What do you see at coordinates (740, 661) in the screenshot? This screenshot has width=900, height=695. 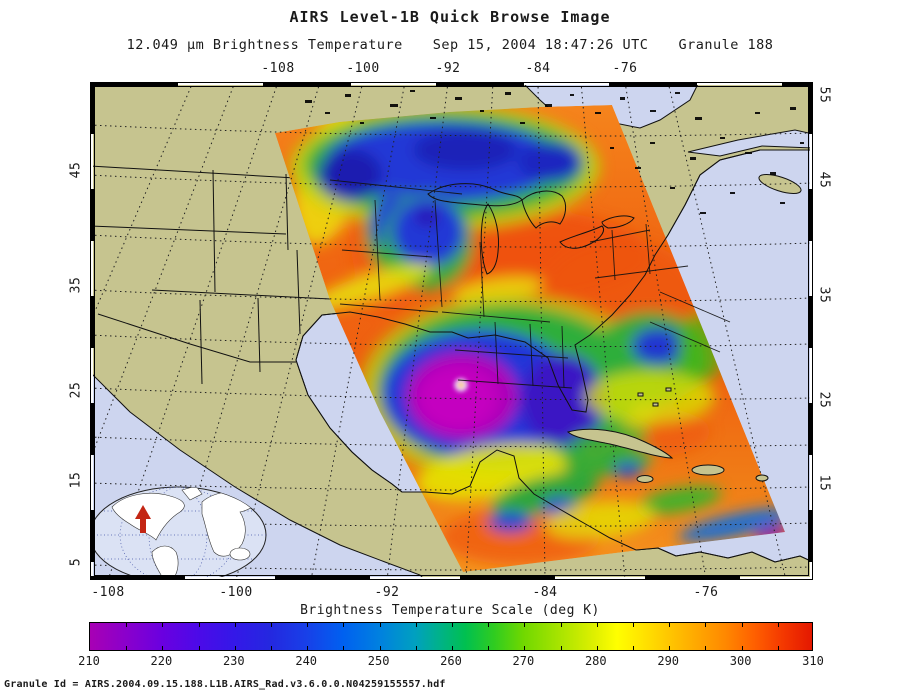 I see `colorbar-tick-label: 300` at bounding box center [740, 661].